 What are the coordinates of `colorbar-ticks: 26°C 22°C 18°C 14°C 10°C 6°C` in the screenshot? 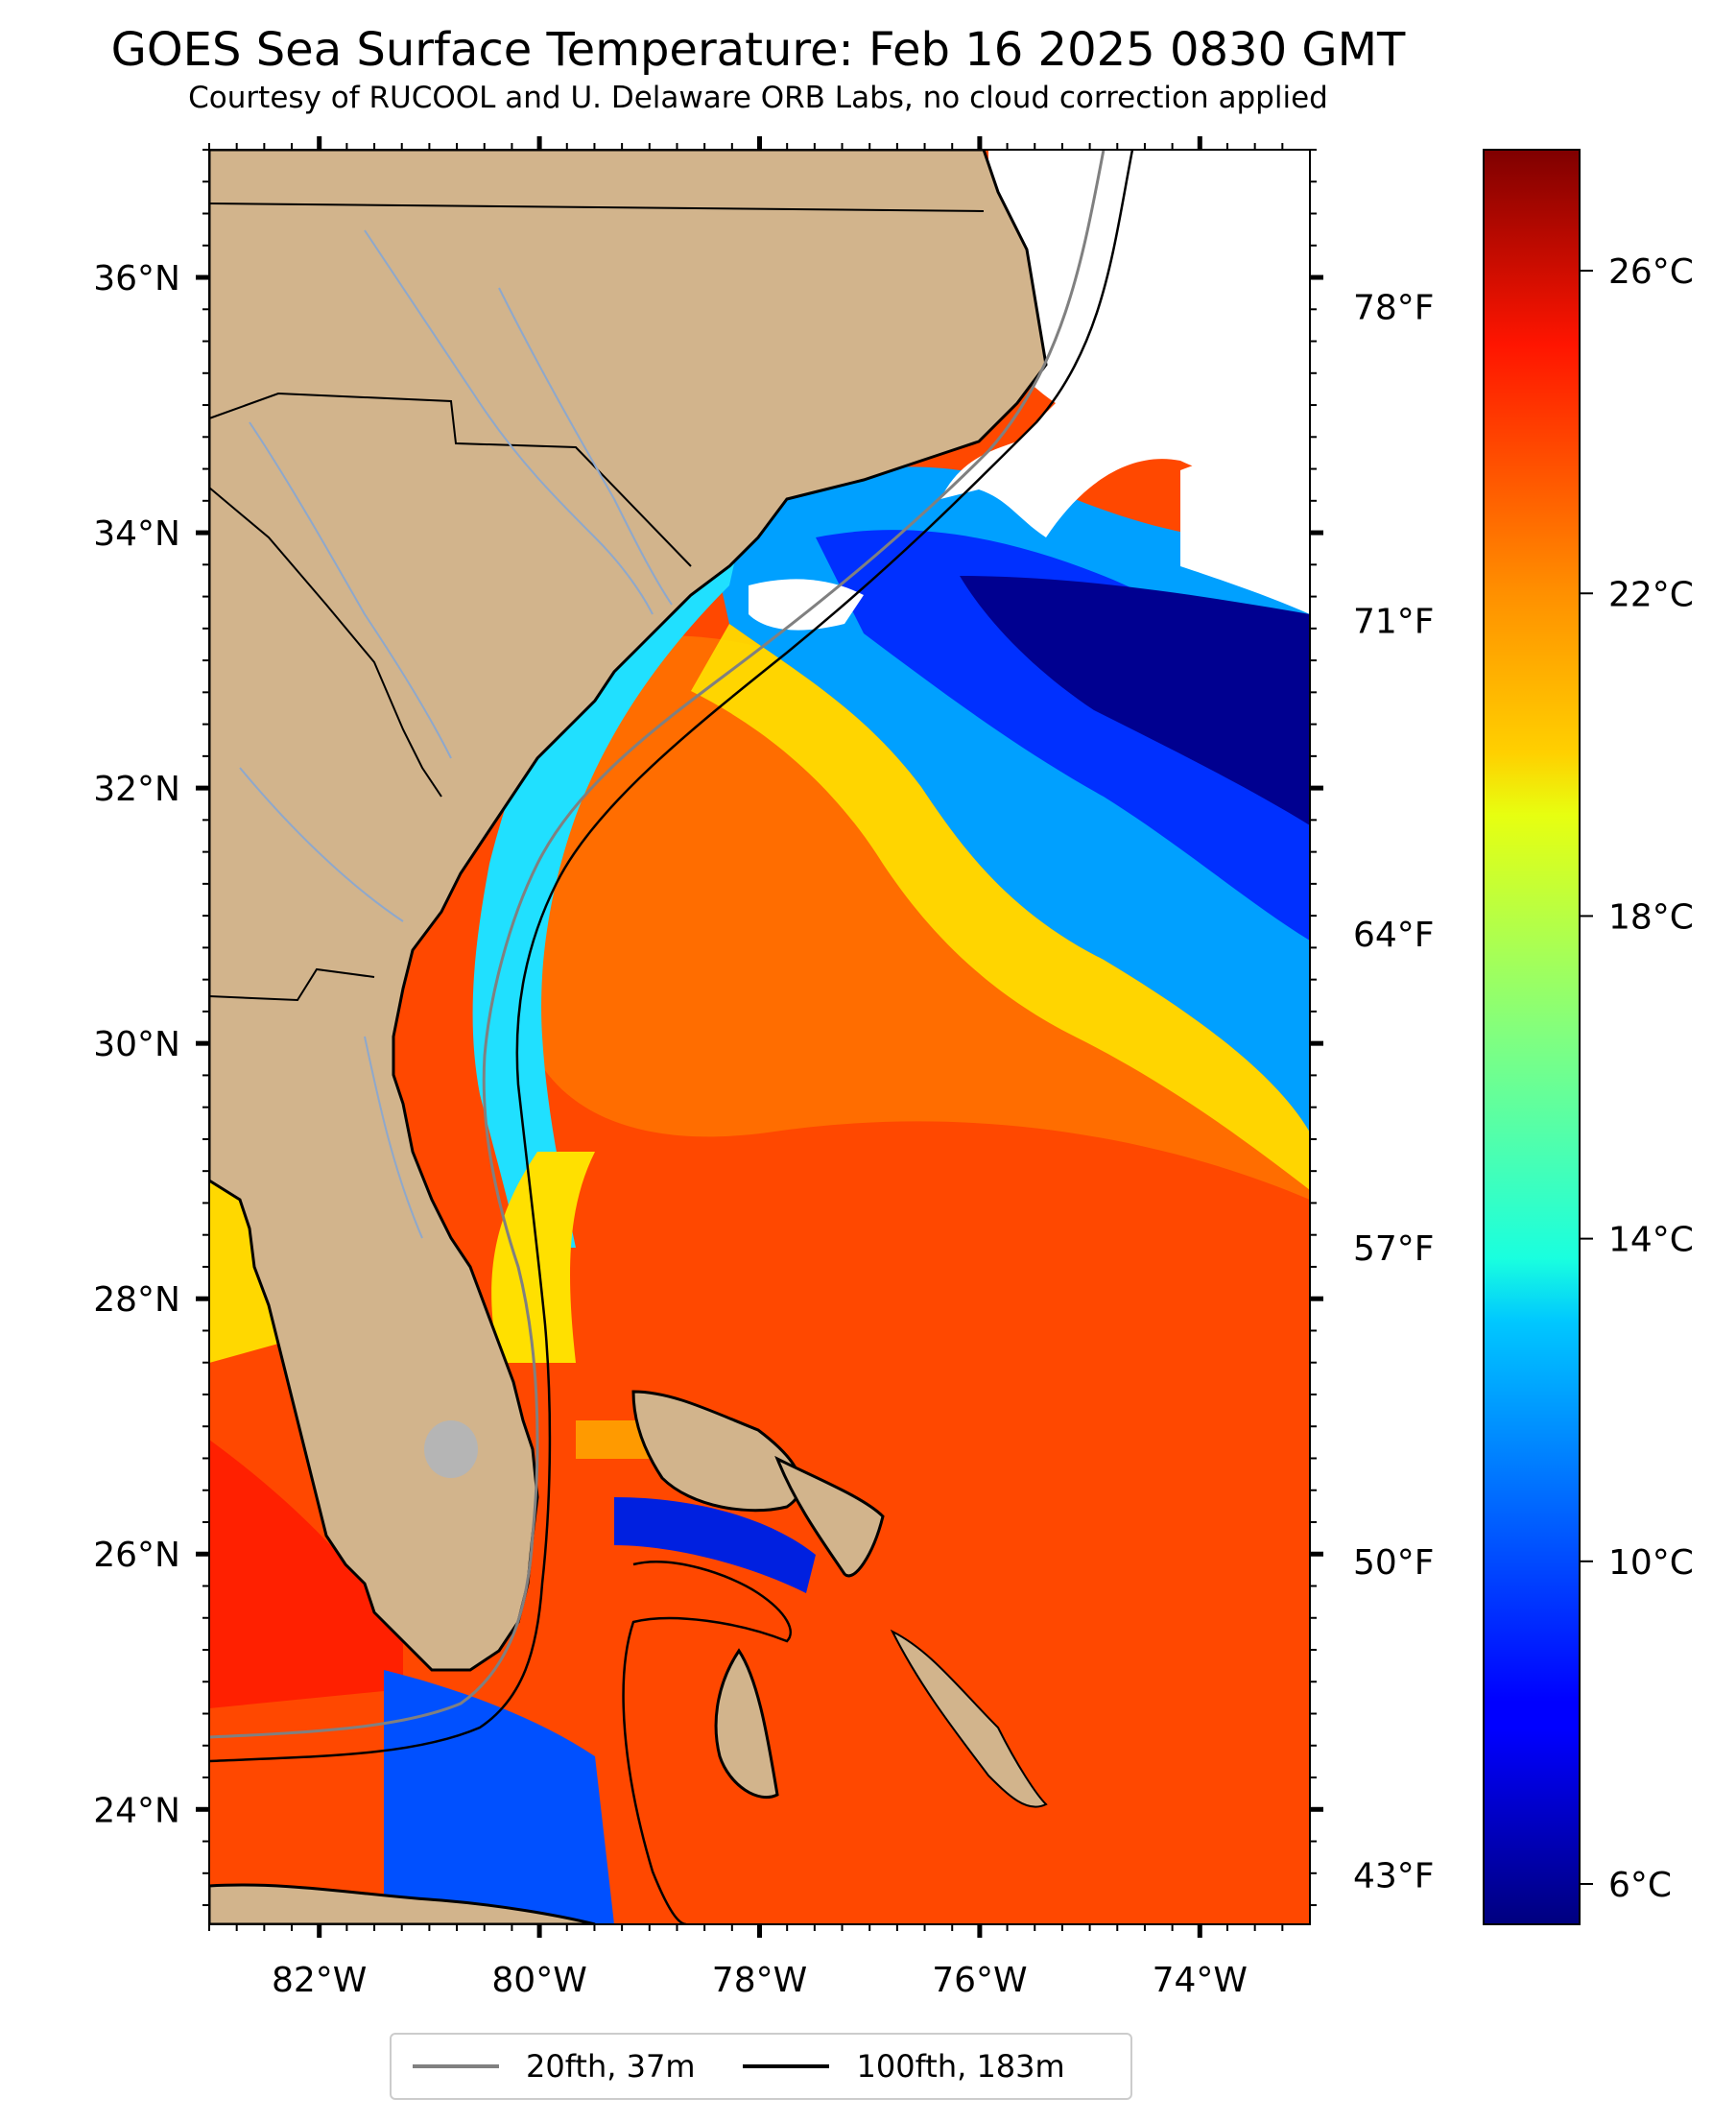 It's located at (1637, 1078).